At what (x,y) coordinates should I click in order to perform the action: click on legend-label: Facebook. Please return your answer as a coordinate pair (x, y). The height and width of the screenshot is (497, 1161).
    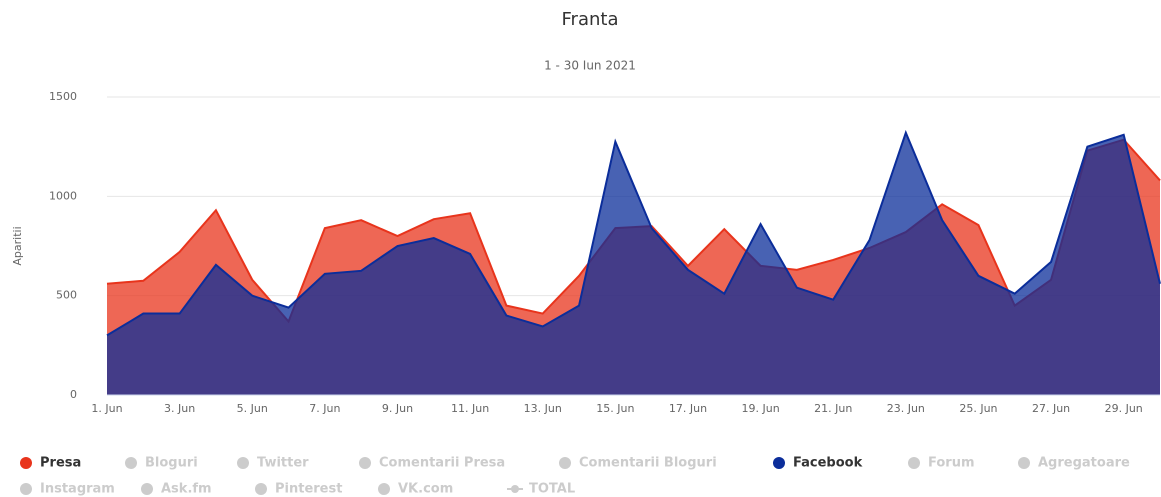
    Looking at the image, I should click on (828, 463).